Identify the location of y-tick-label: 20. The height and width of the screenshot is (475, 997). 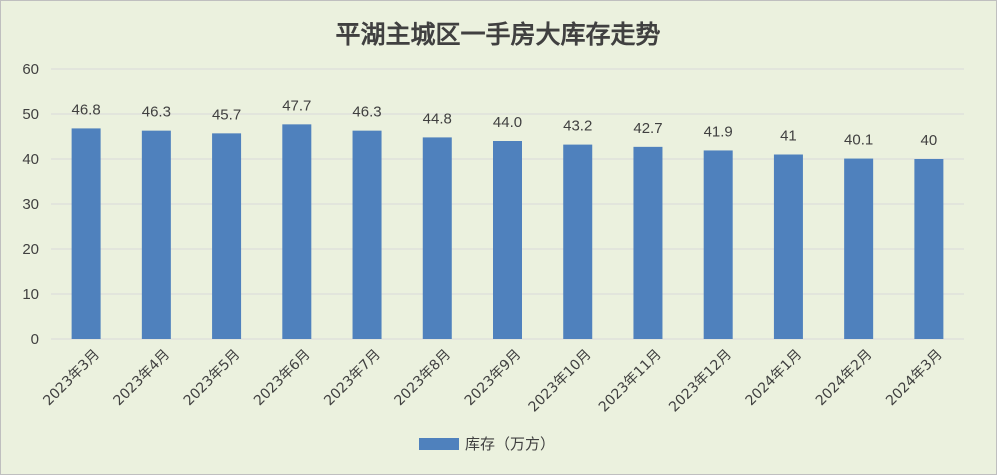
(30, 249).